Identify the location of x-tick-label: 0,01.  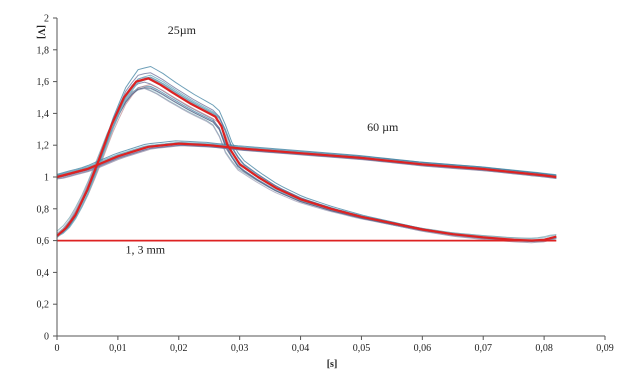
(118, 348).